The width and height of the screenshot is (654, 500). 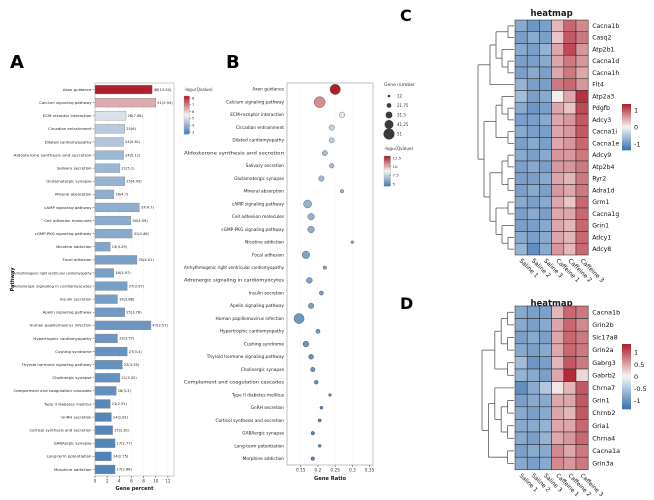 I want to click on pathway-label: Focal adhesion, so click(x=78, y=259).